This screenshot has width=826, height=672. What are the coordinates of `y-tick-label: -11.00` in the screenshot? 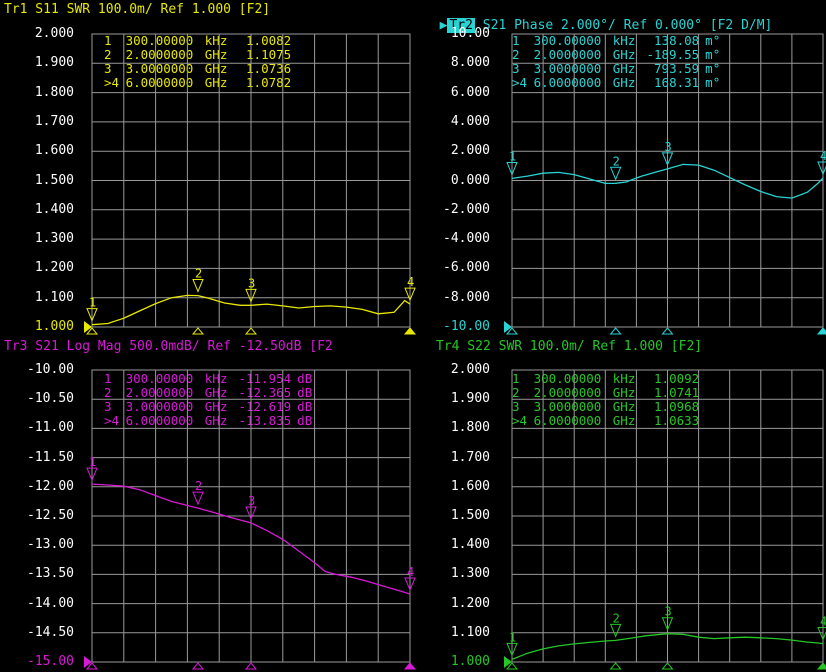 It's located at (50, 428).